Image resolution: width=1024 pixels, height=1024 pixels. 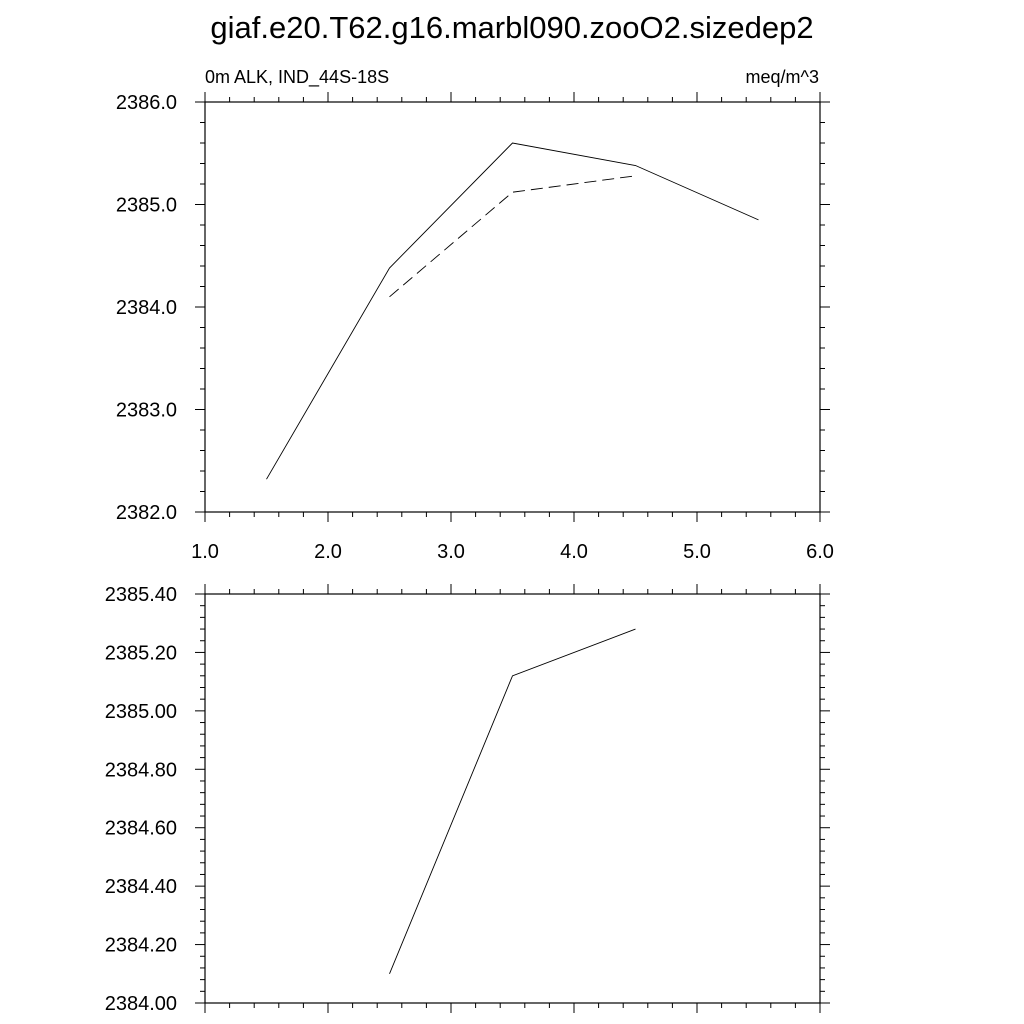 I want to click on y-tick-label: 2384.00, so click(x=141, y=1004).